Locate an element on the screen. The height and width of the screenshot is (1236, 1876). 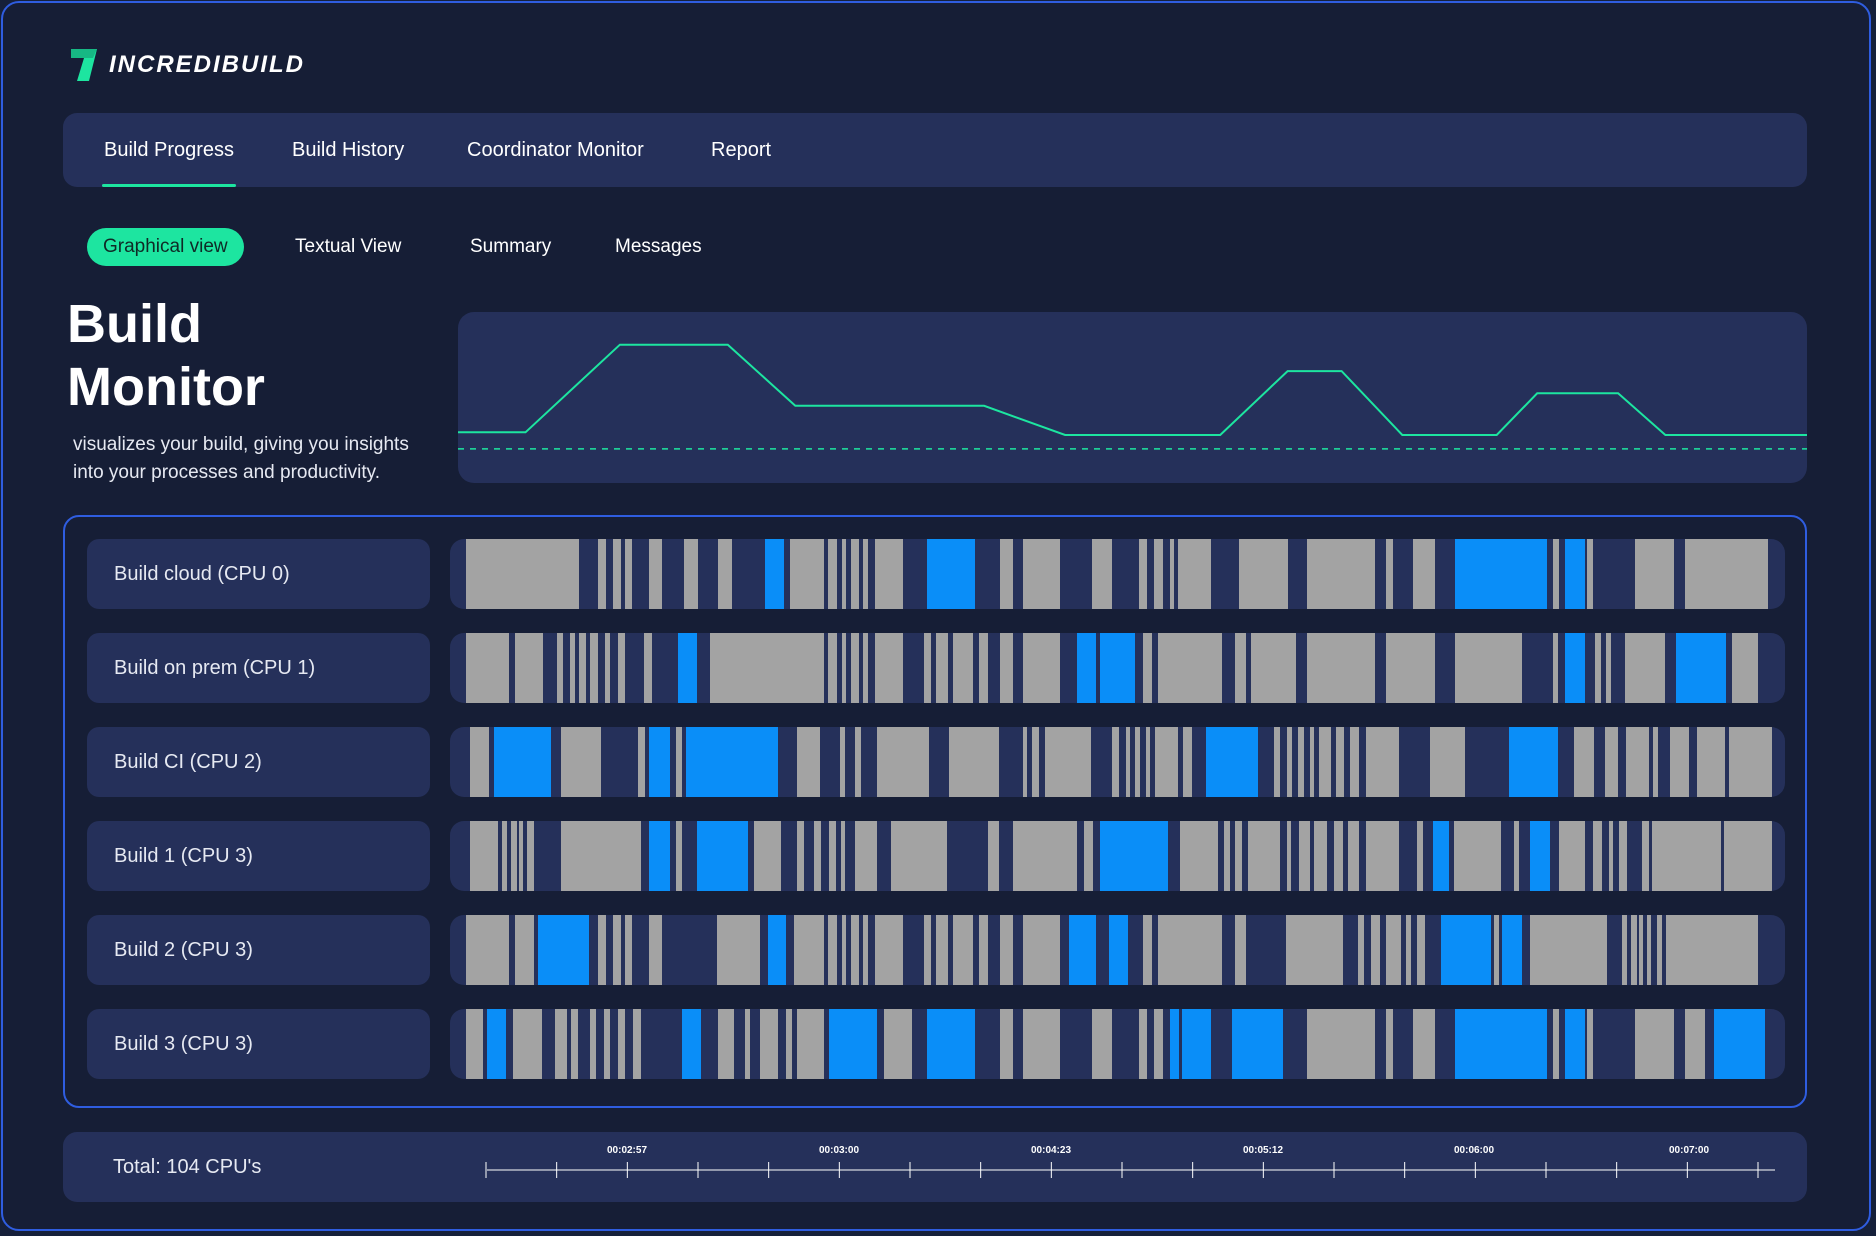
subtab-summary: Summary is located at coordinates (511, 246).